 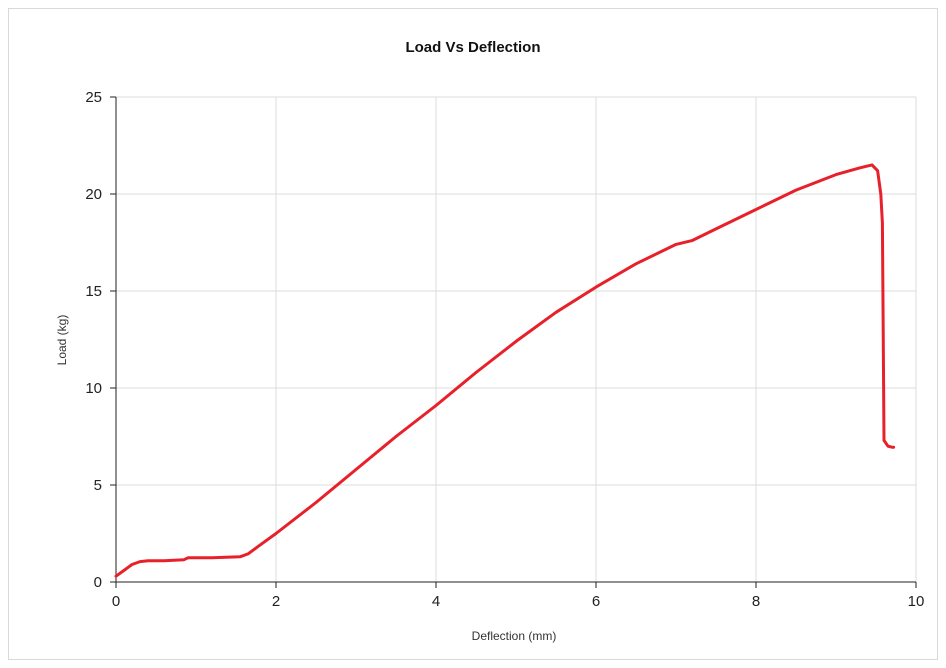 What do you see at coordinates (93, 97) in the screenshot?
I see `y-tick-label: 25` at bounding box center [93, 97].